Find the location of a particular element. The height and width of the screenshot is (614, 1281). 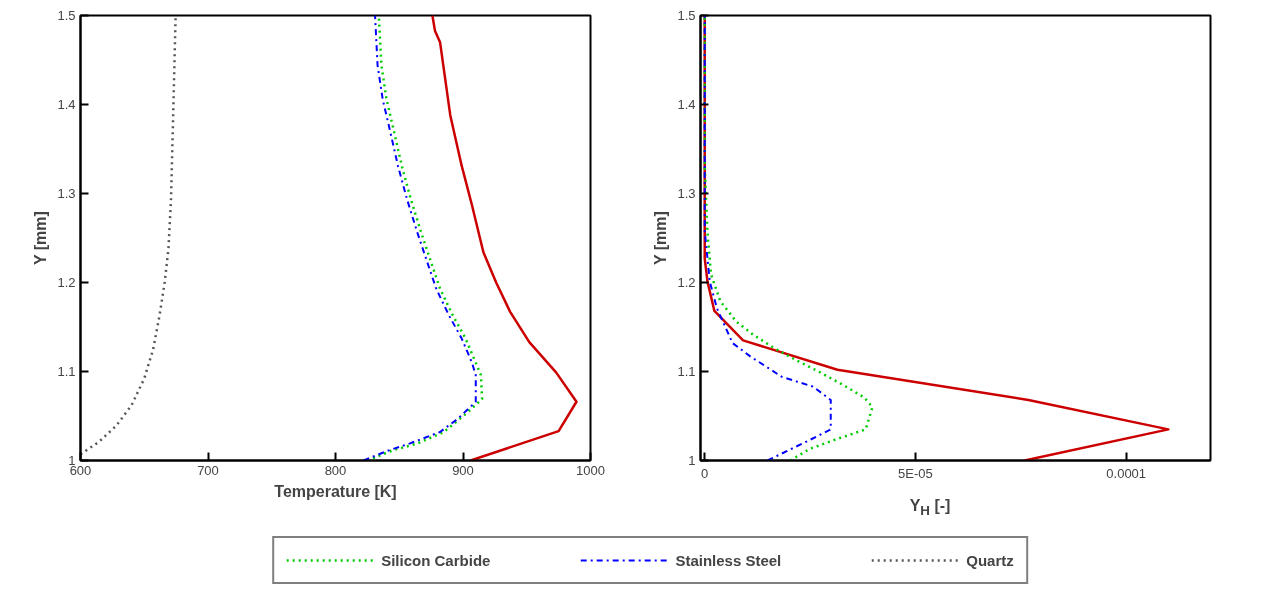

text: Silicon Carbide is located at coordinates (436, 560).